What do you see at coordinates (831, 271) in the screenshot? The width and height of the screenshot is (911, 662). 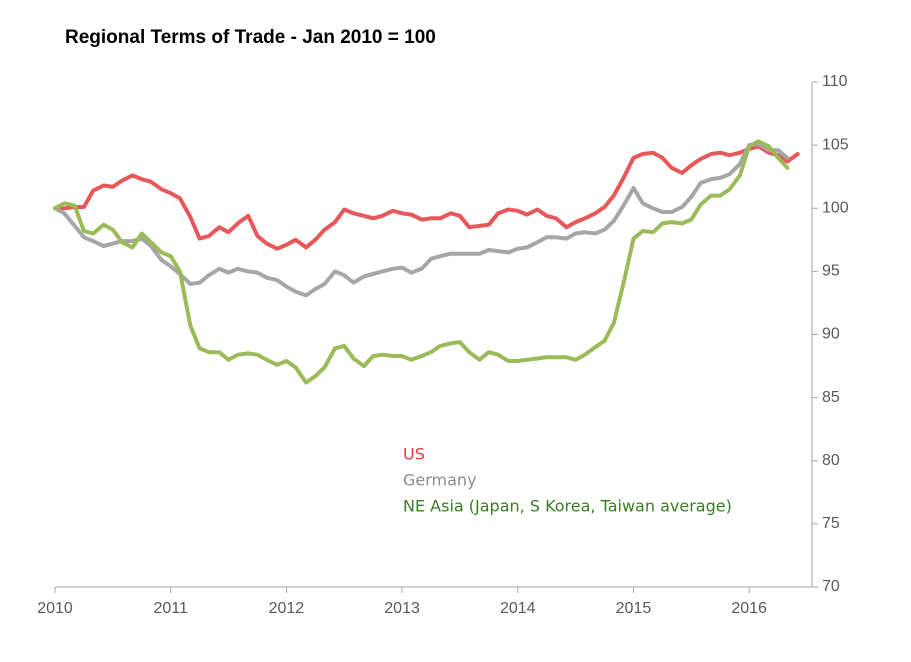 I see `y-tick-label: 95` at bounding box center [831, 271].